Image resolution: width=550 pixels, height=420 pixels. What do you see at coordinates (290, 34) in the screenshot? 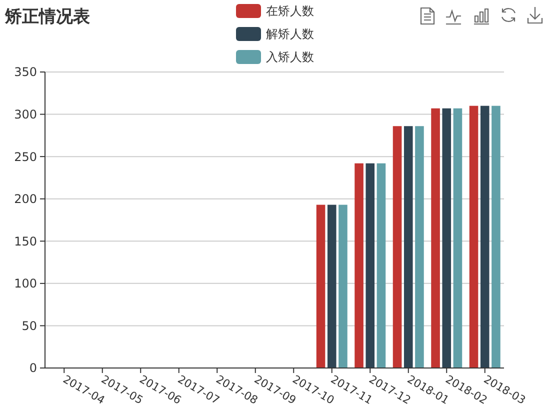
I see `legend-label: 解矫人数` at bounding box center [290, 34].